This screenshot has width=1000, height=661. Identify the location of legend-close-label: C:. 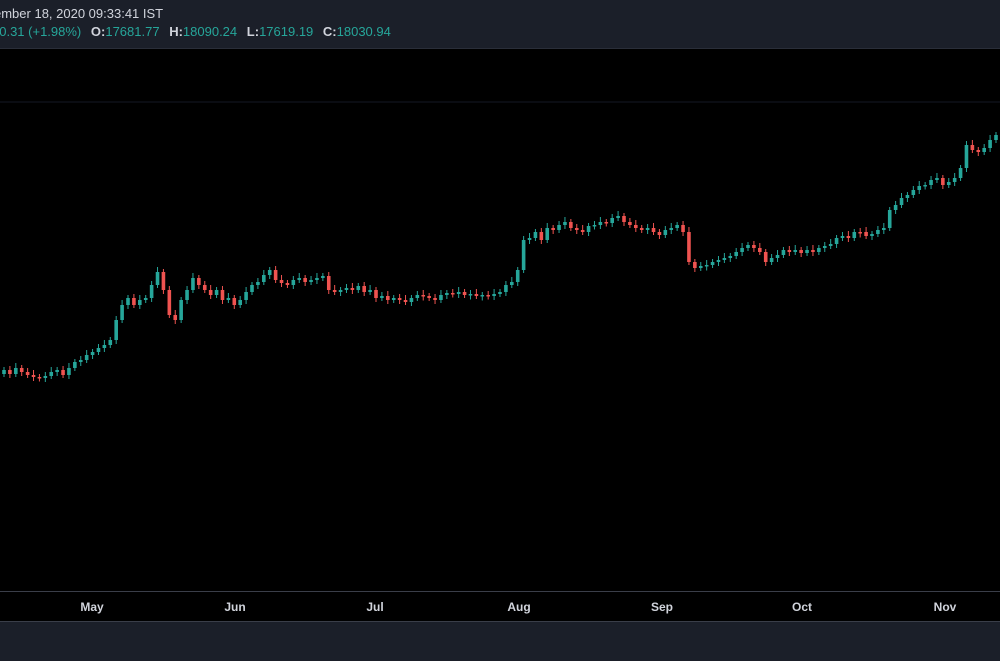
(329, 31).